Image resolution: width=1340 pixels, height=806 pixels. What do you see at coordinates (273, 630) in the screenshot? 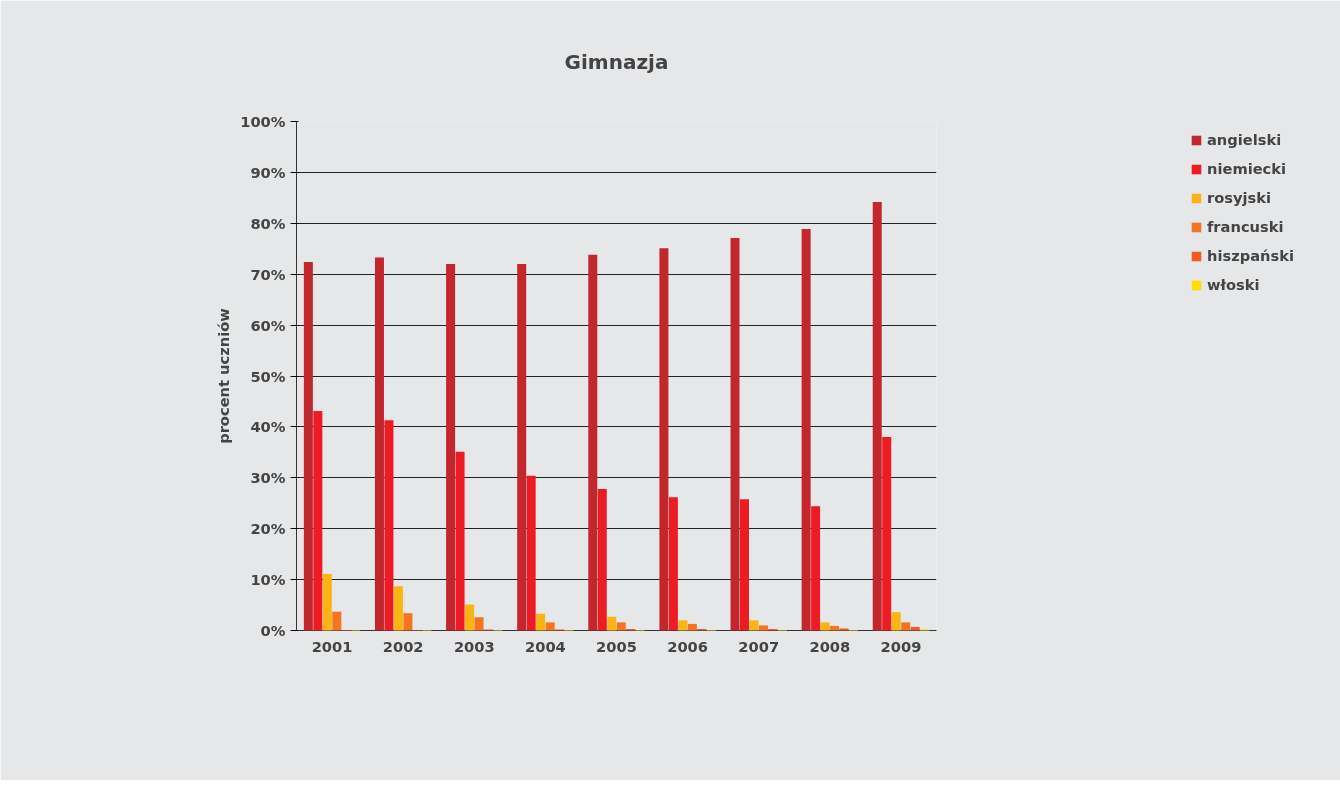
I see `y-tick-label: 0%` at bounding box center [273, 630].